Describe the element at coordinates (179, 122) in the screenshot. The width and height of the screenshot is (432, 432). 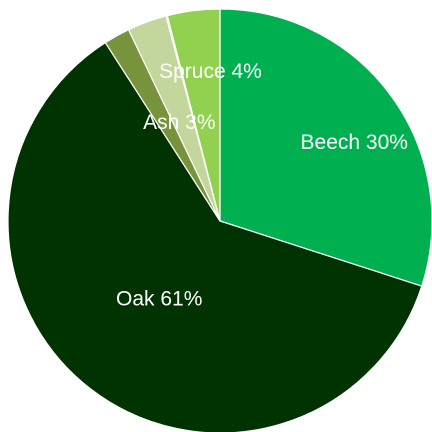
I see `pie-label-ash: Ash 3%` at that location.